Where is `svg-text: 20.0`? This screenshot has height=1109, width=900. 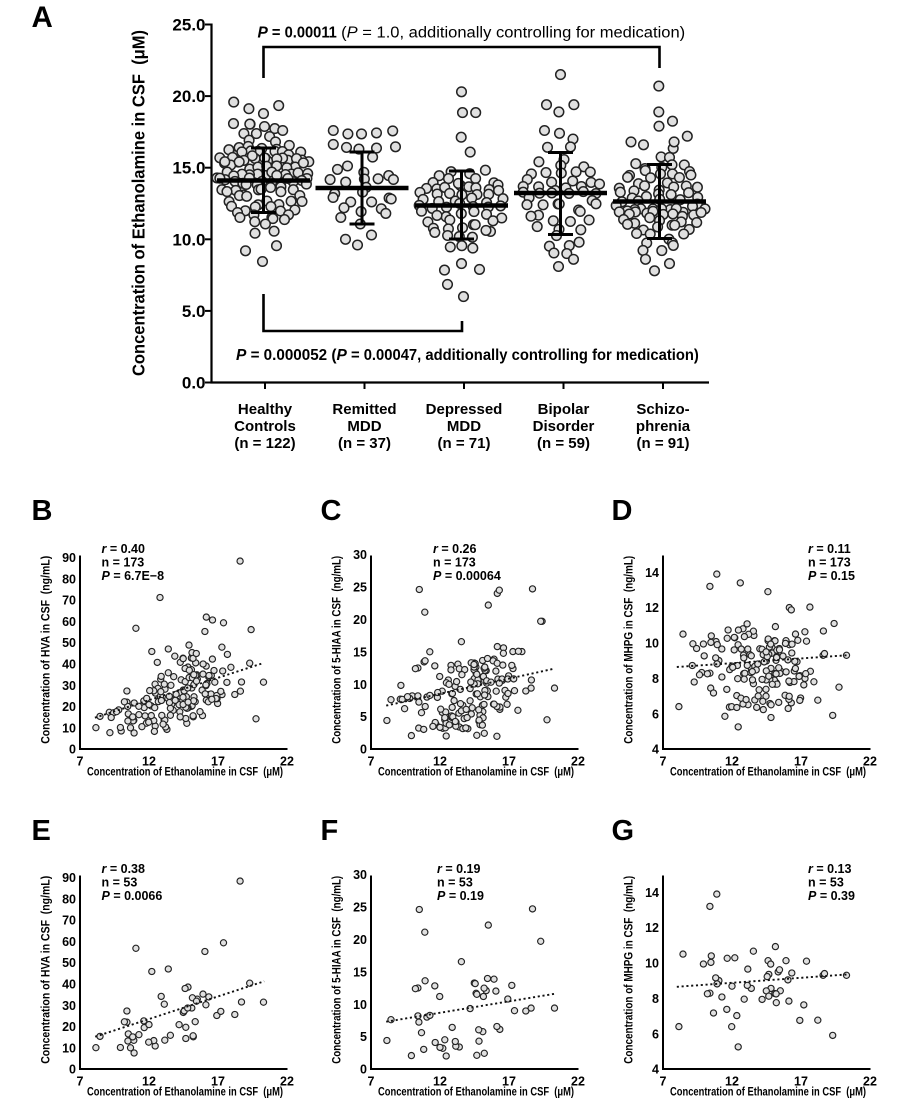 svg-text: 20.0 is located at coordinates (188, 96).